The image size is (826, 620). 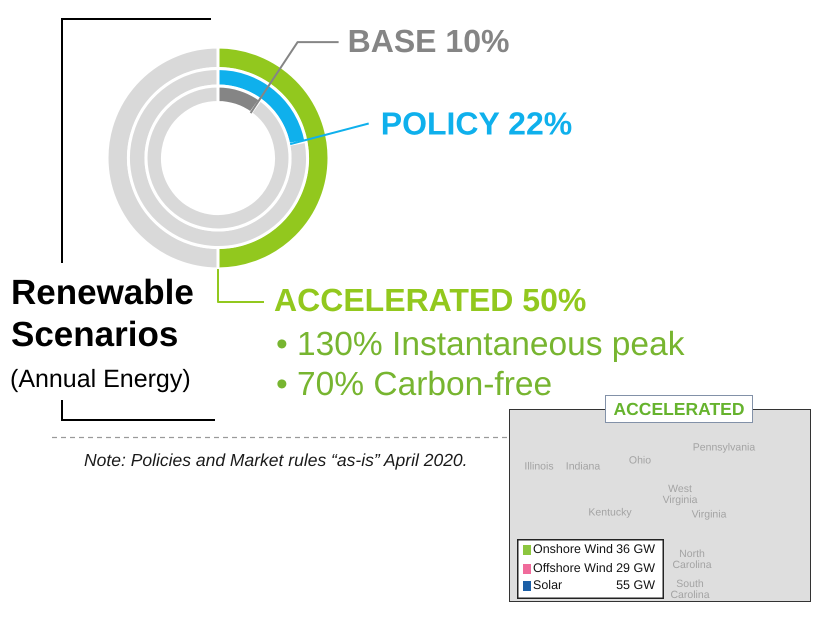 I want to click on text: POLICY 22%, so click(x=476, y=123).